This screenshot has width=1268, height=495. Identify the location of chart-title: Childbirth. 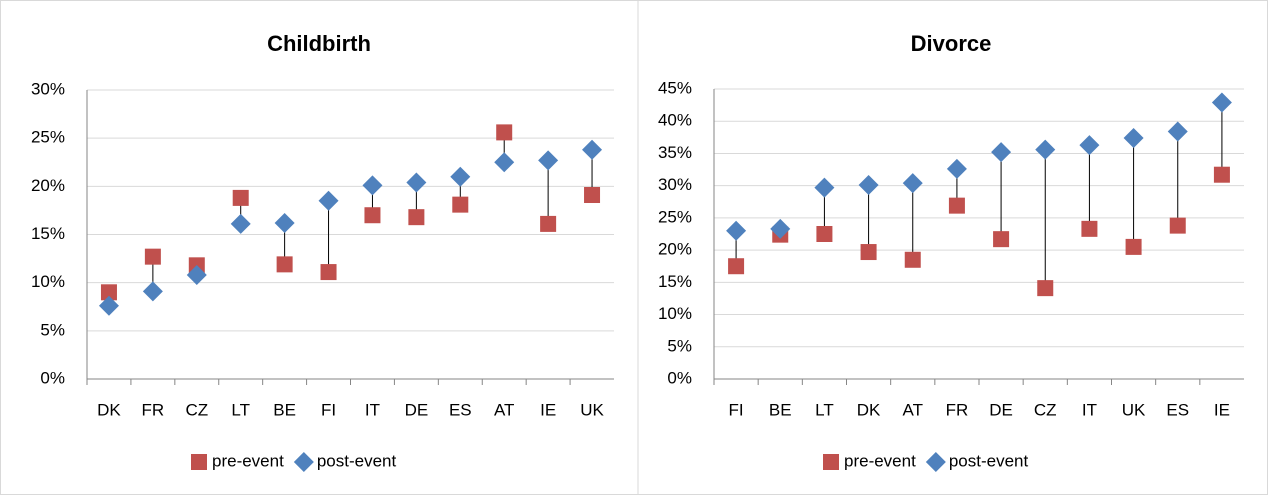
(319, 43).